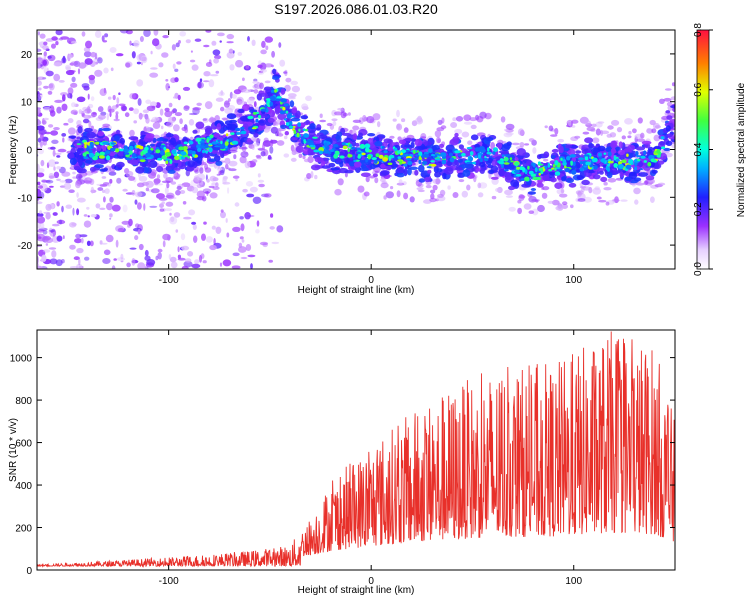  What do you see at coordinates (698, 209) in the screenshot?
I see `colorbar-tick-label: 0.2` at bounding box center [698, 209].